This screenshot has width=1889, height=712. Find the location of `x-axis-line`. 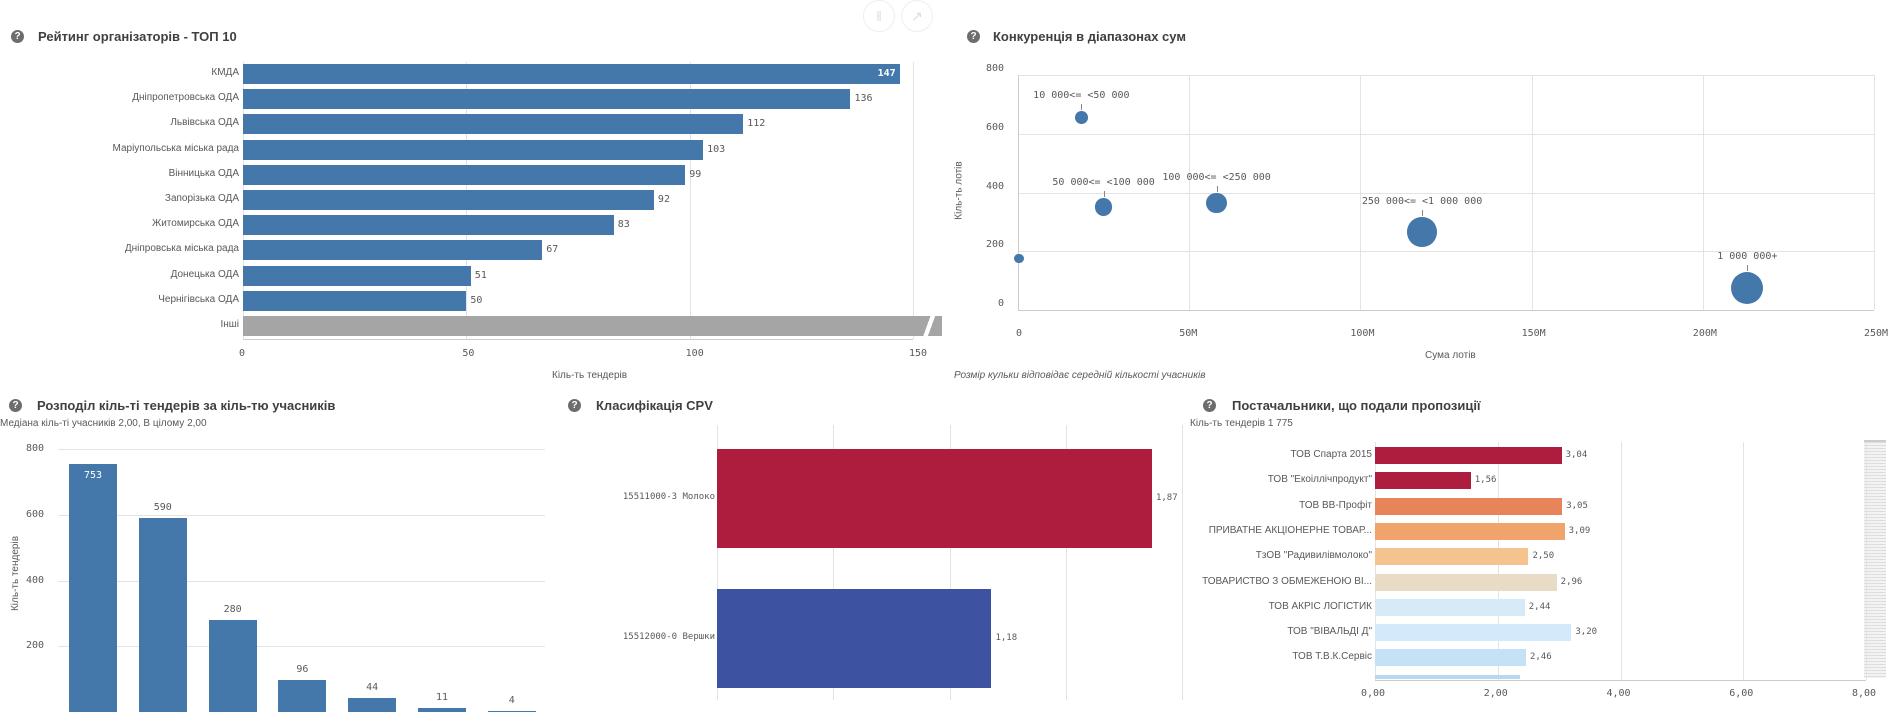

x-axis-line is located at coordinates (578, 340).